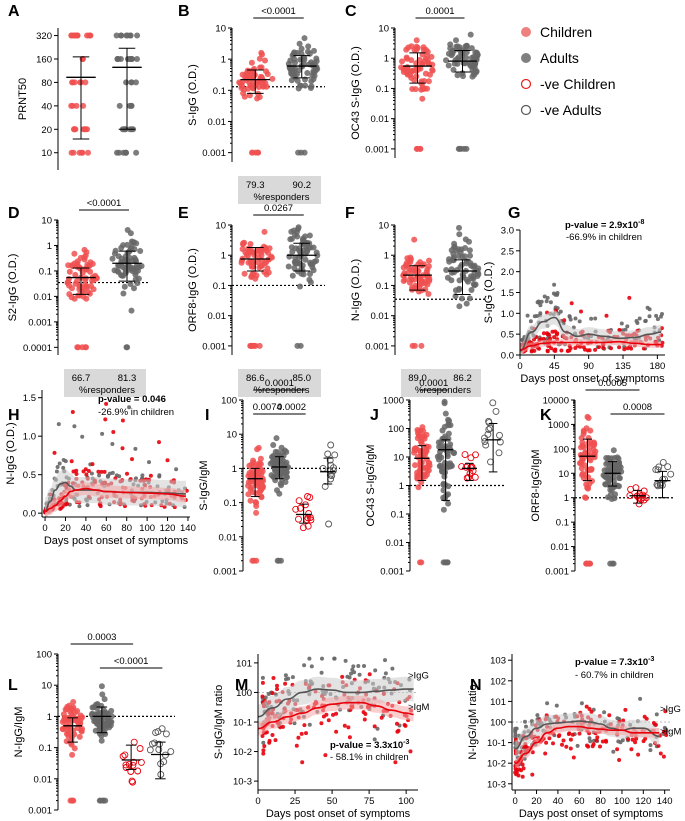 The width and height of the screenshot is (685, 821). I want to click on y-tick-label: 0.0, so click(29, 514).